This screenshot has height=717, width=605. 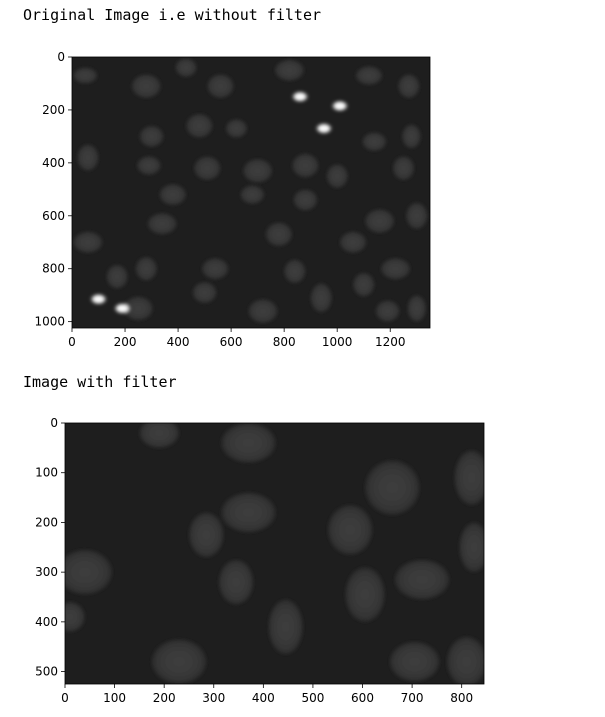 What do you see at coordinates (46, 672) in the screenshot?
I see `y-tick-label: 500` at bounding box center [46, 672].